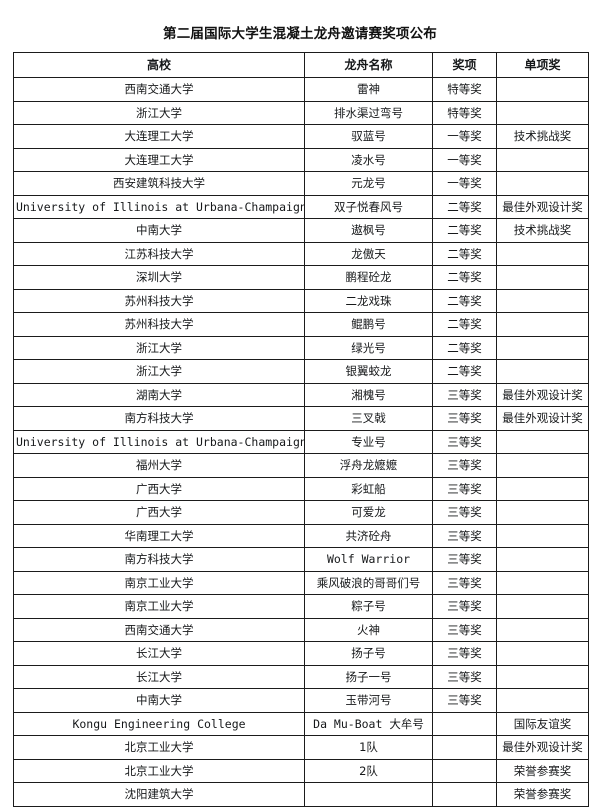 The width and height of the screenshot is (600, 807). Describe the element at coordinates (368, 253) in the screenshot. I see `cell-boat: 龙傲天` at that location.